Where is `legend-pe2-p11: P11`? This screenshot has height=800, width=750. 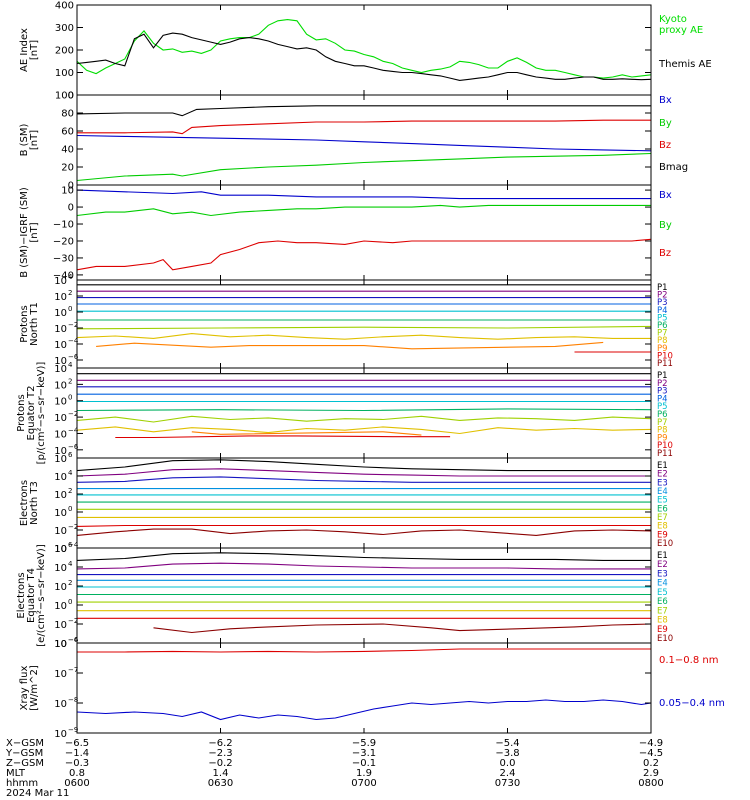 legend-pe2-p11: P11 is located at coordinates (665, 454).